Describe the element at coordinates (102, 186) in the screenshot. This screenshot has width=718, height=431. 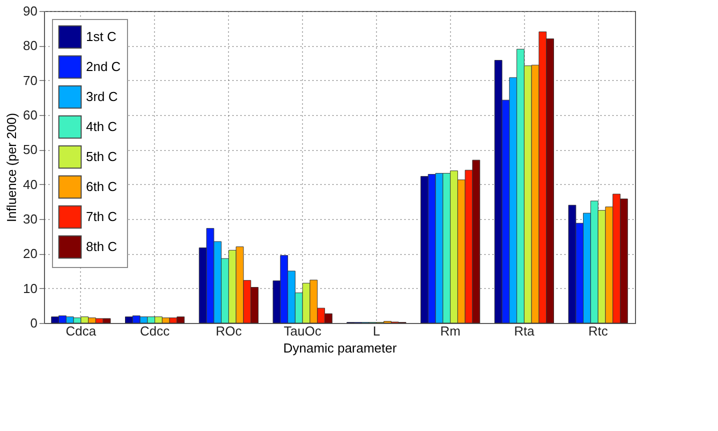
I see `legend-label: 6th C` at that location.